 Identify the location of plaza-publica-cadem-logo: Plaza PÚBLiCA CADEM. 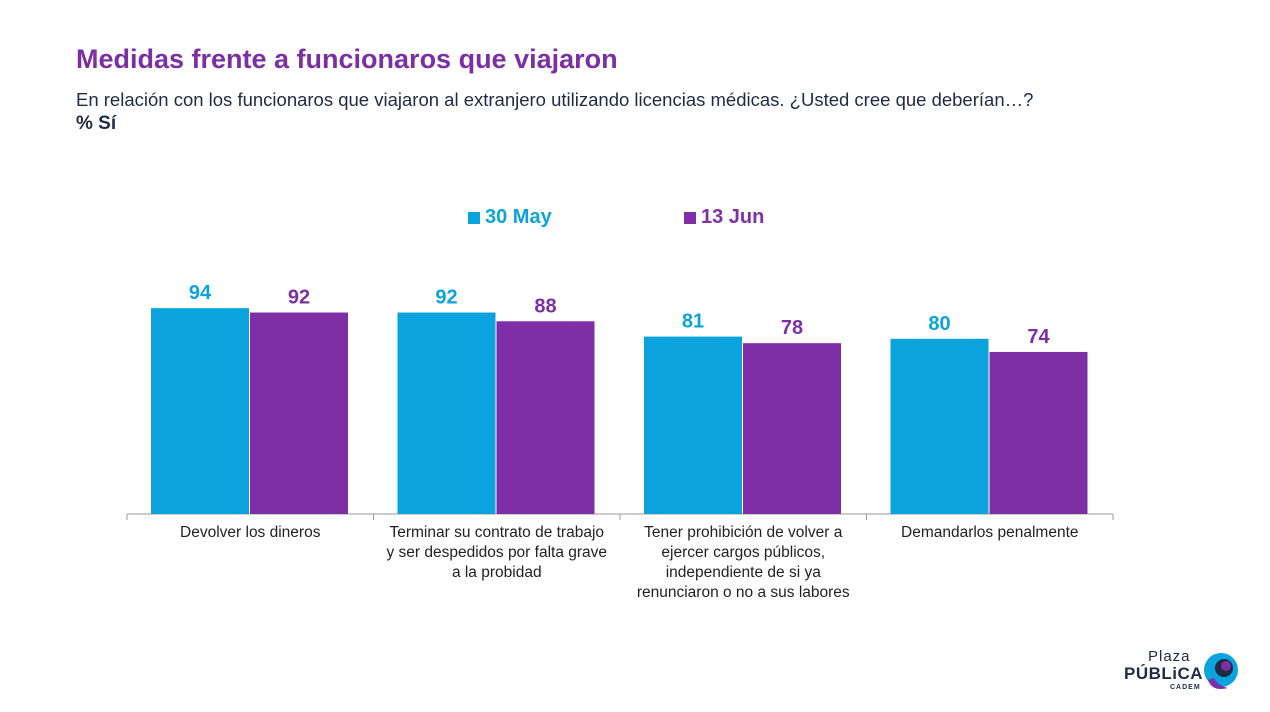
(1182, 671).